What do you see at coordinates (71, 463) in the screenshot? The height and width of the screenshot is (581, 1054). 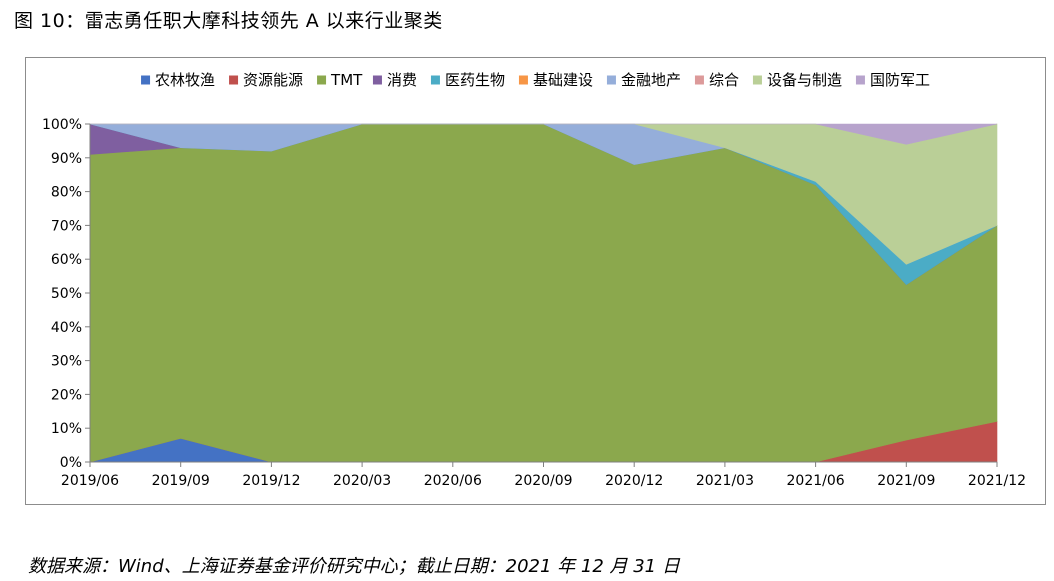 I see `y-tick-label: 0%` at bounding box center [71, 463].